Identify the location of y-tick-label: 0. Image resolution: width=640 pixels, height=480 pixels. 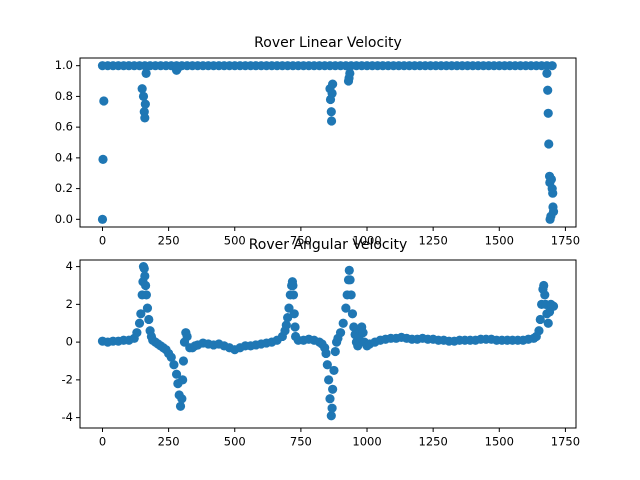
(69, 342).